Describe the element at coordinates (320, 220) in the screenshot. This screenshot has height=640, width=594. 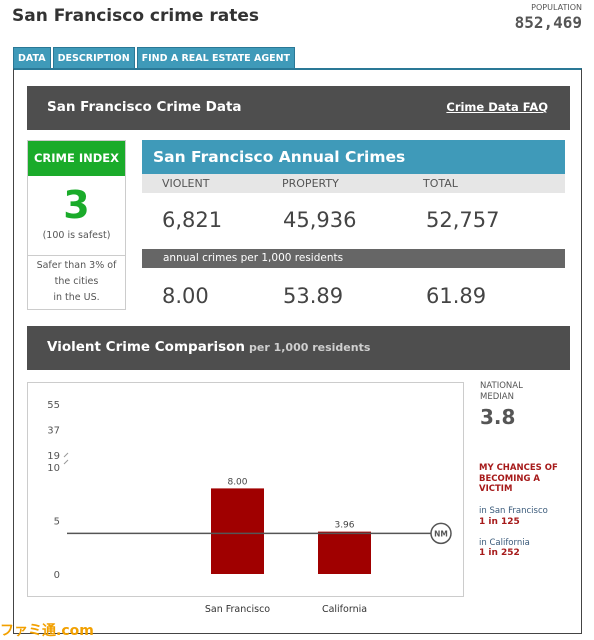
I see `property-count: 45,936` at that location.